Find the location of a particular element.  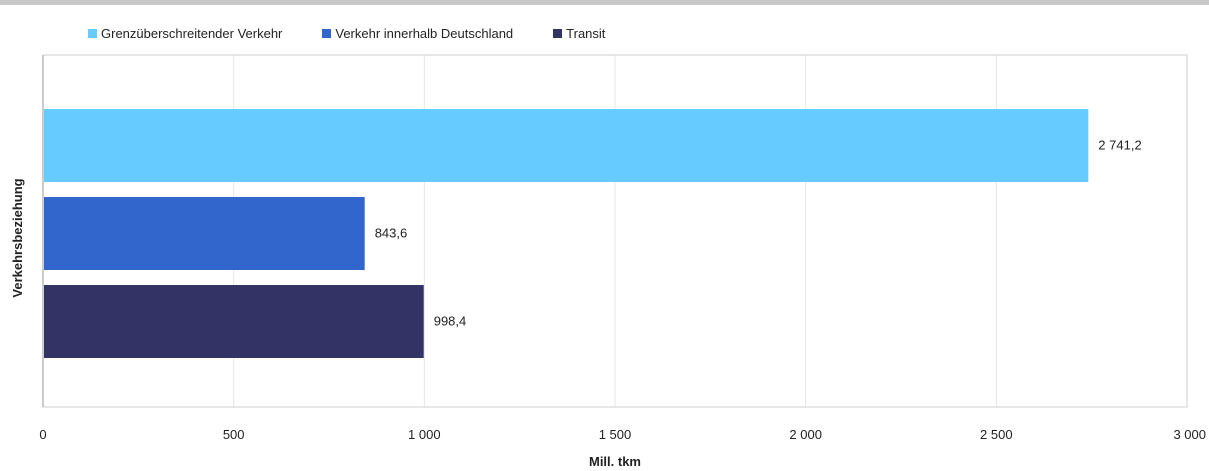

legend-item-verkehr-innerhalb-deutschland: Verkehr innerhalb Deutschland is located at coordinates (417, 33).